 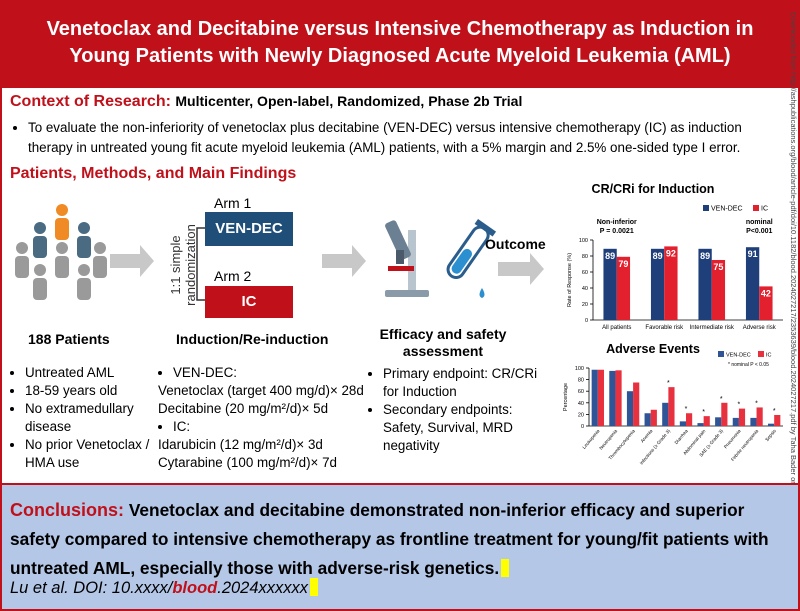 What do you see at coordinates (617, 231) in the screenshot?
I see `annotation: P = 0.0021` at bounding box center [617, 231].